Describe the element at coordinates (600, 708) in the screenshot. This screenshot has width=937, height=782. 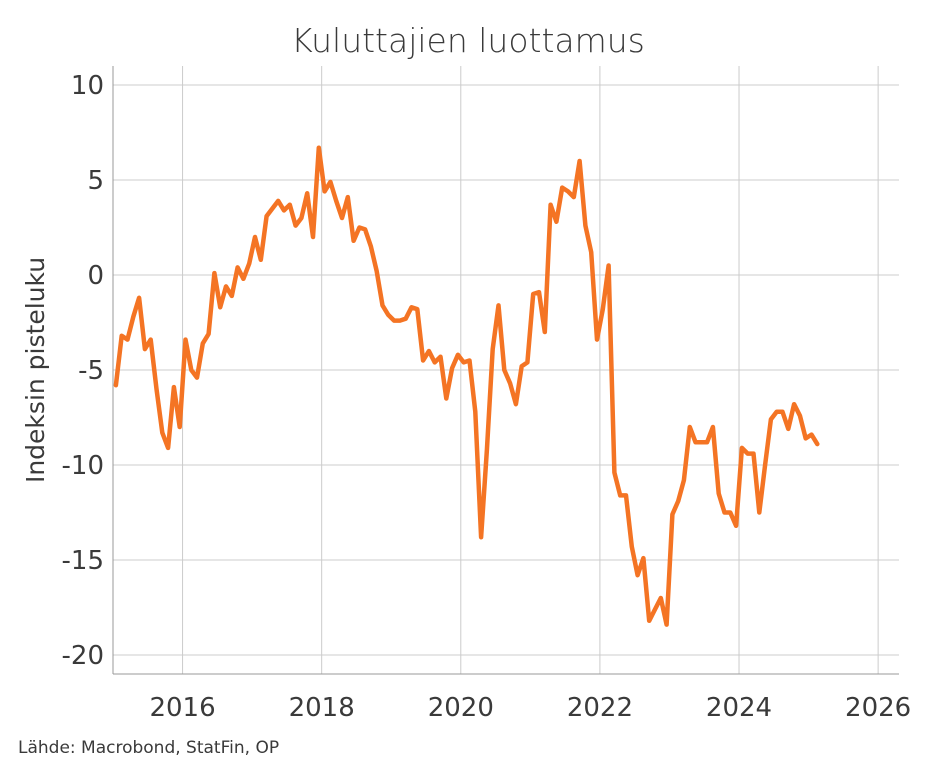
I see `x-tick-label: 2022` at that location.